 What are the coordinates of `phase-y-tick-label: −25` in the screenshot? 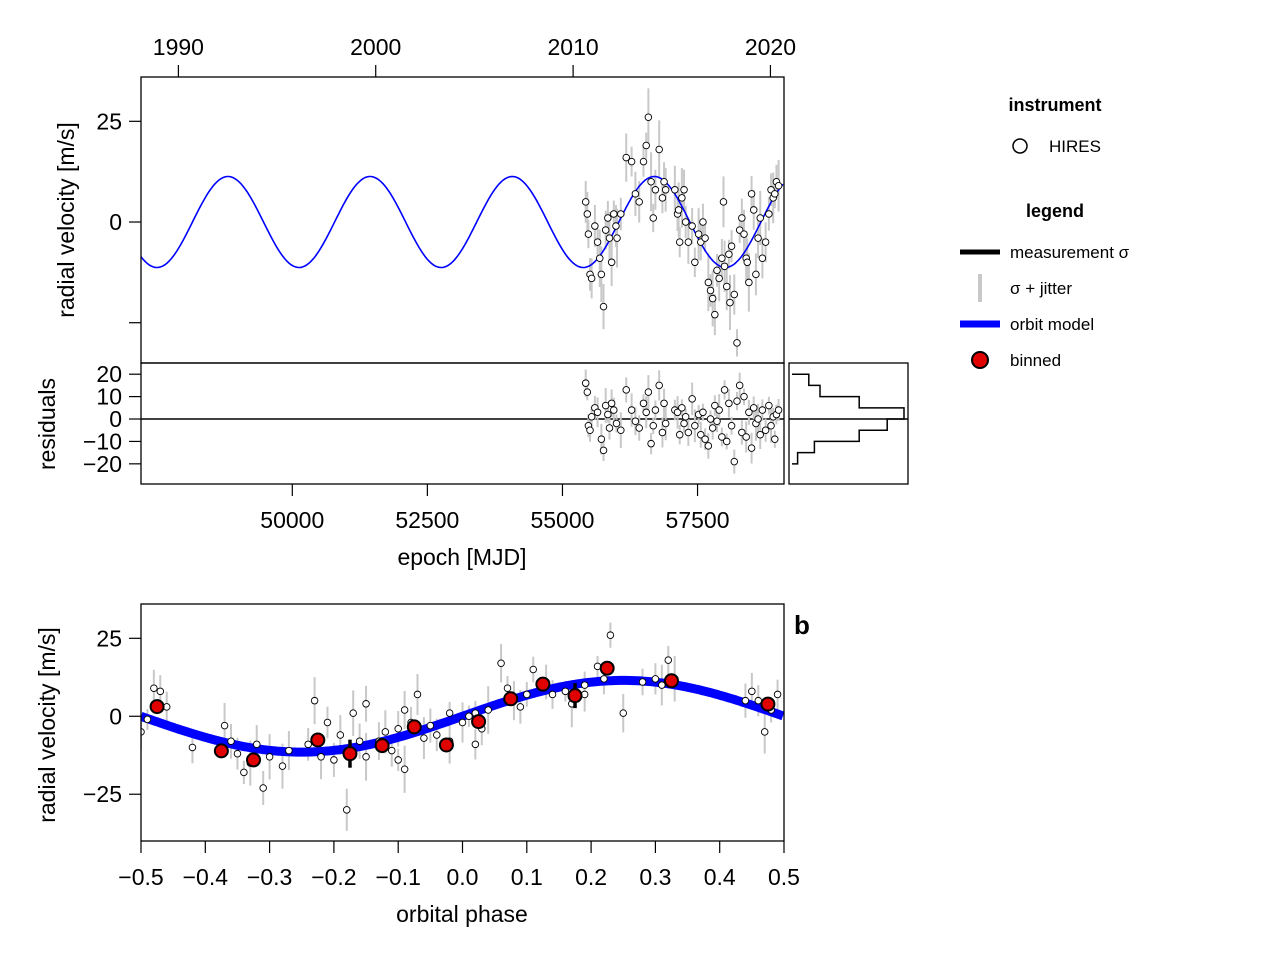 It's located at (102, 794).